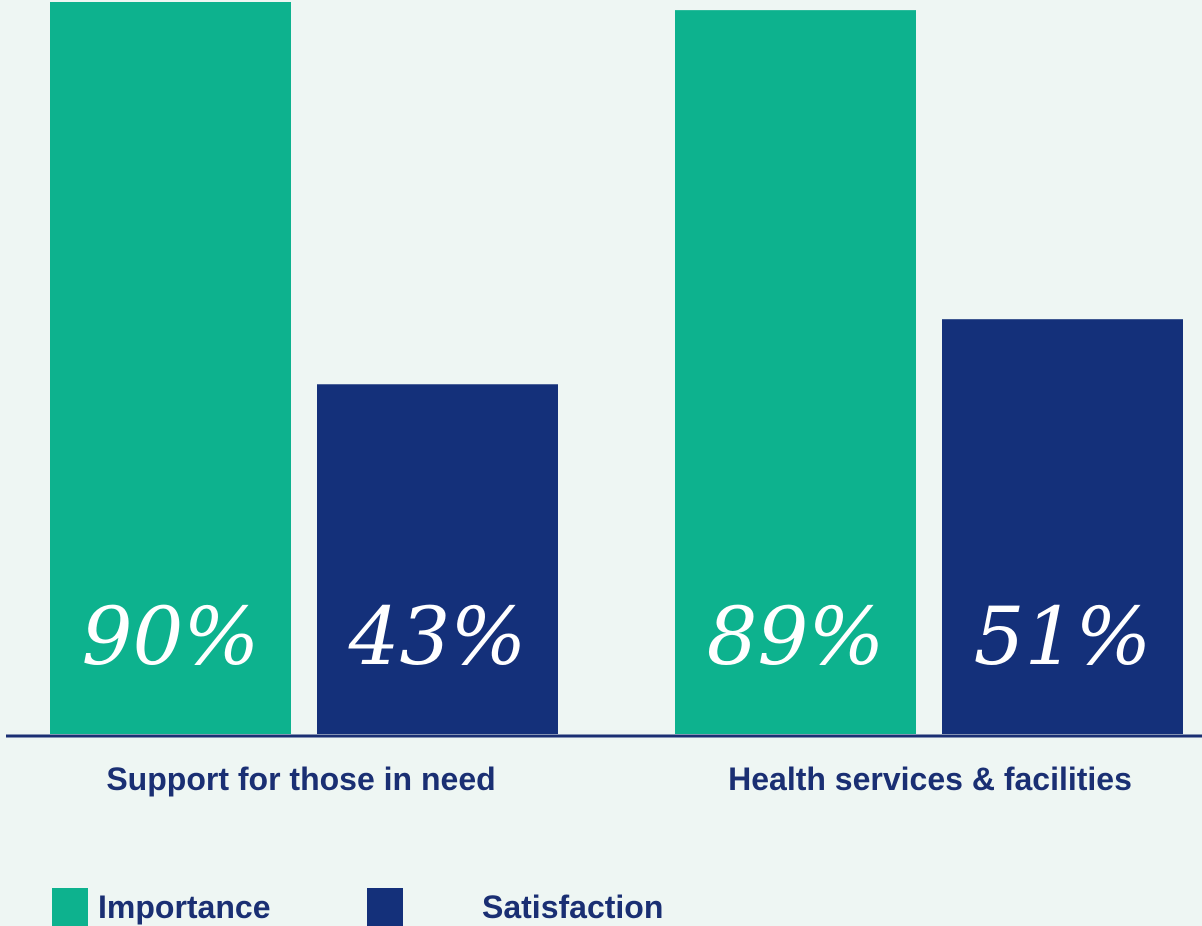  Describe the element at coordinates (1063, 636) in the screenshot. I see `value-label-satisfaction-1: 51%` at that location.